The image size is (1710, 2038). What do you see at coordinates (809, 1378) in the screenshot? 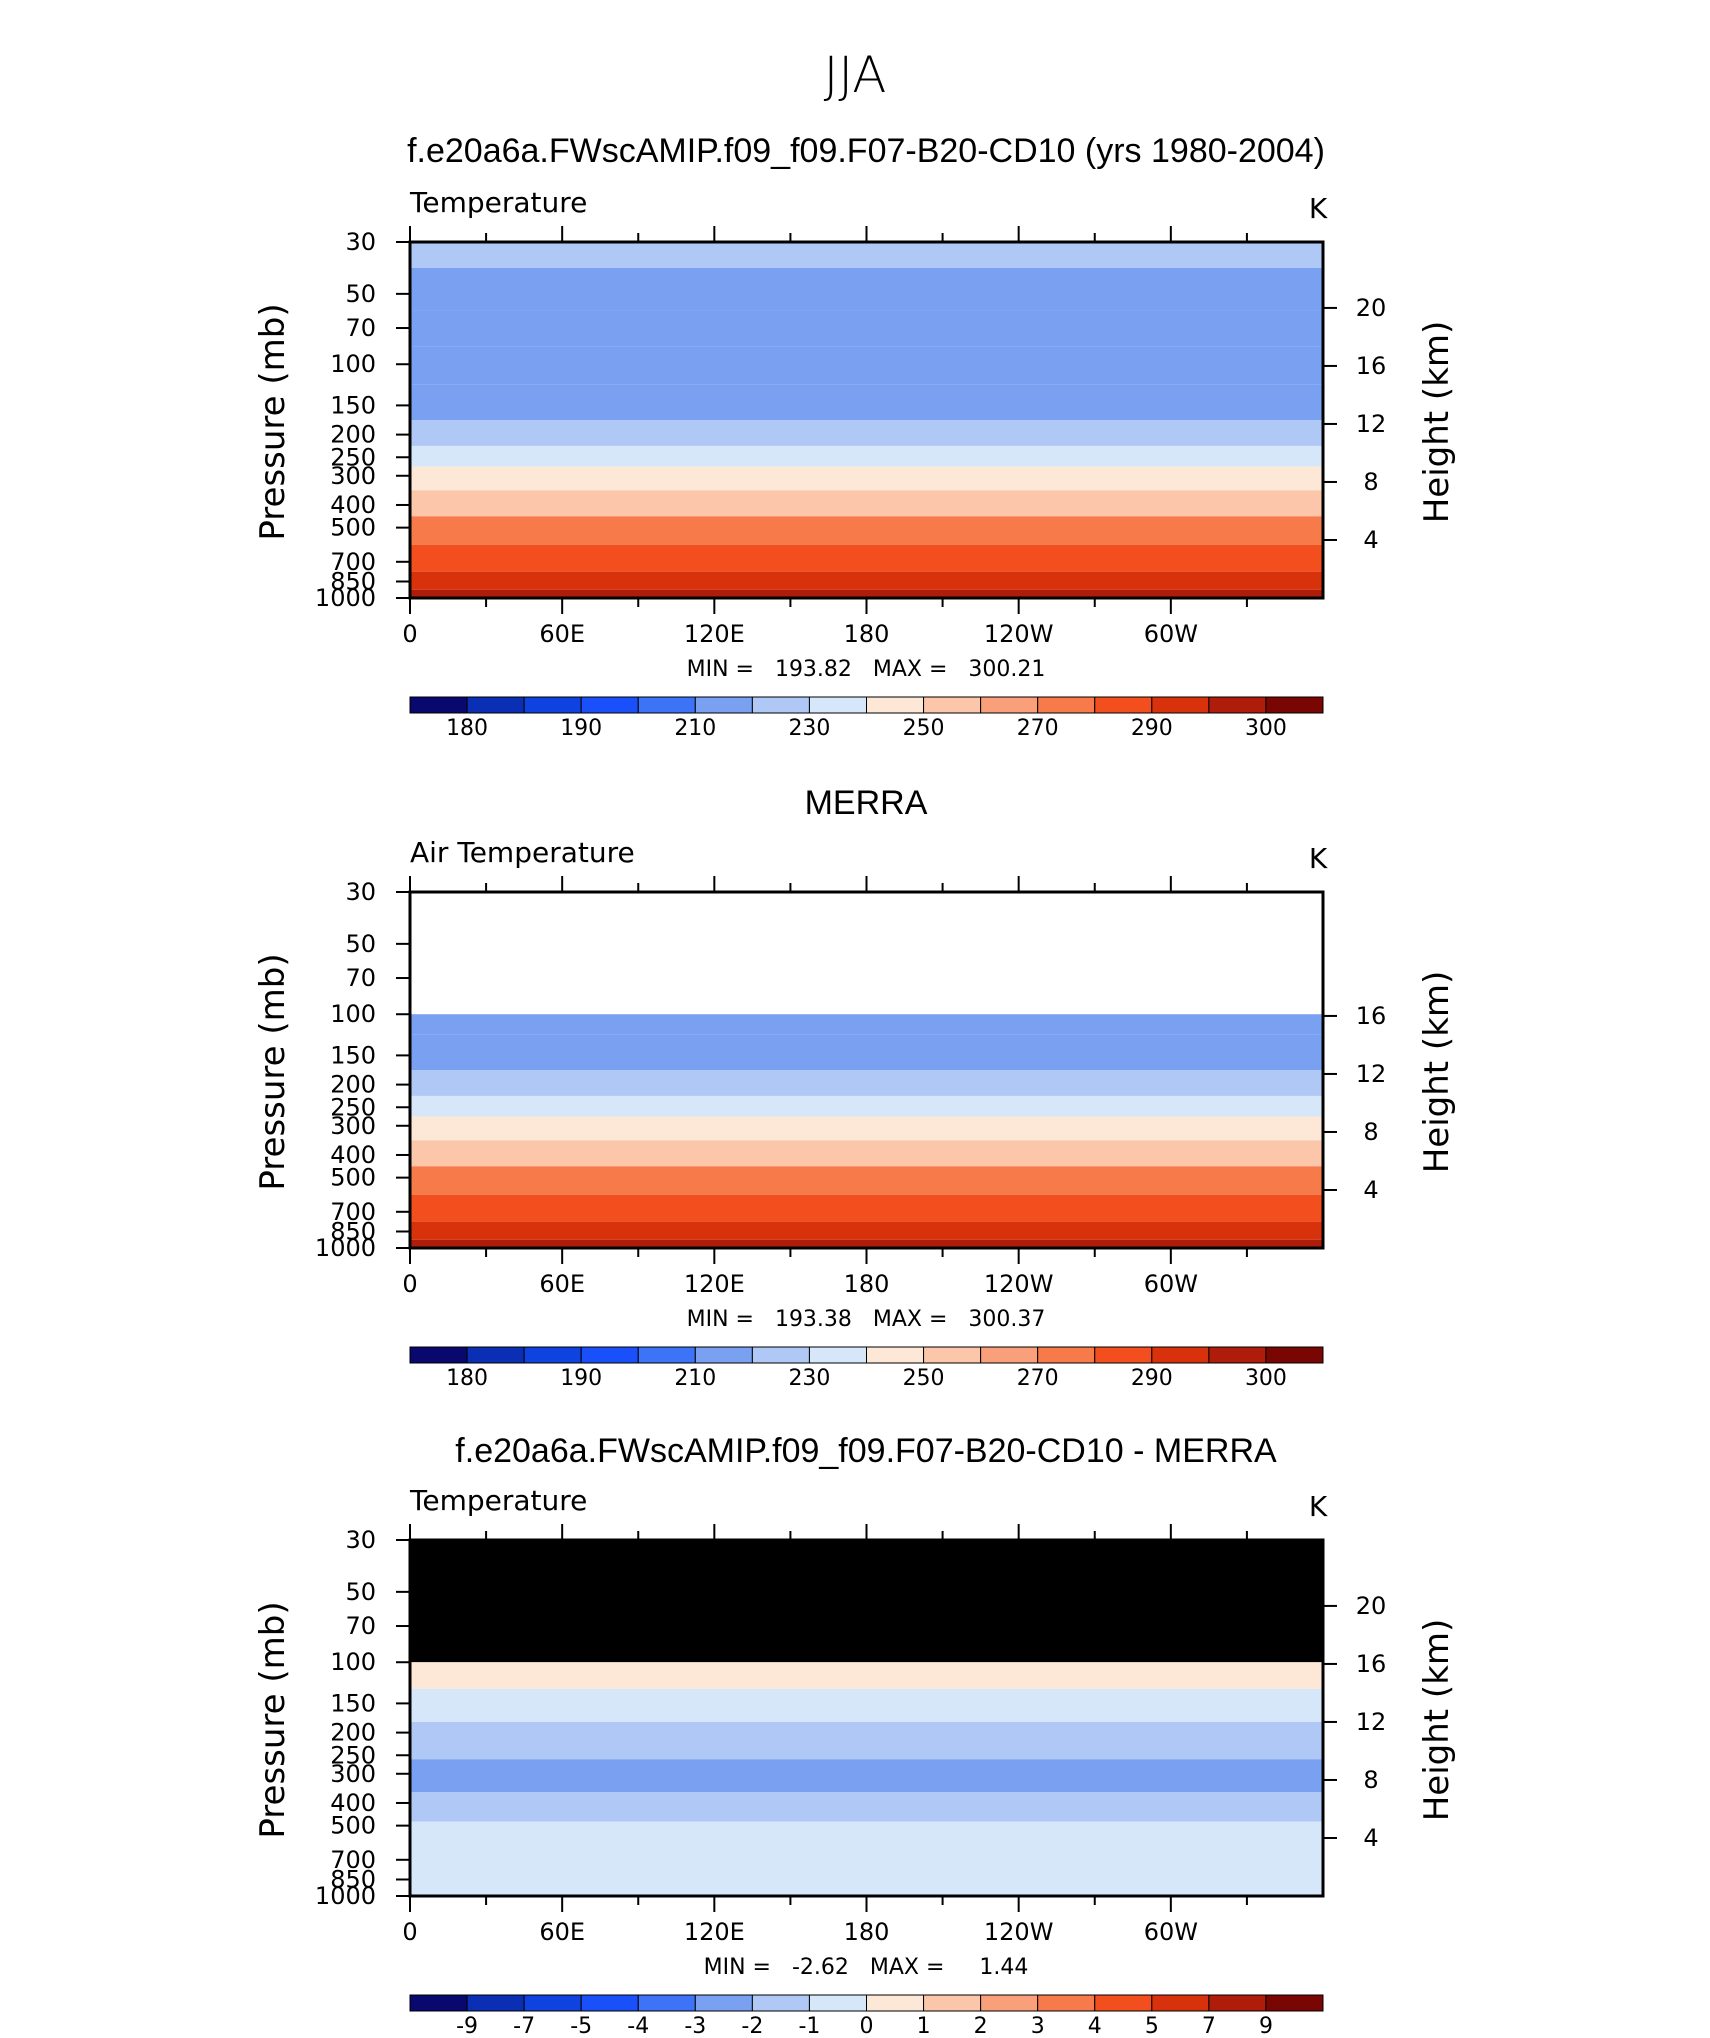
I see `colorbar-label: 230` at bounding box center [809, 1378].